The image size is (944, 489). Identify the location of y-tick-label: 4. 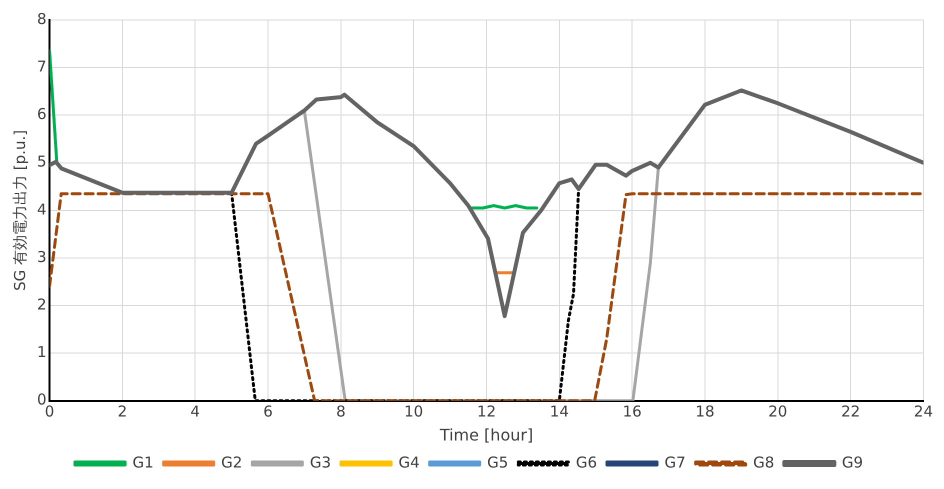
(41, 209).